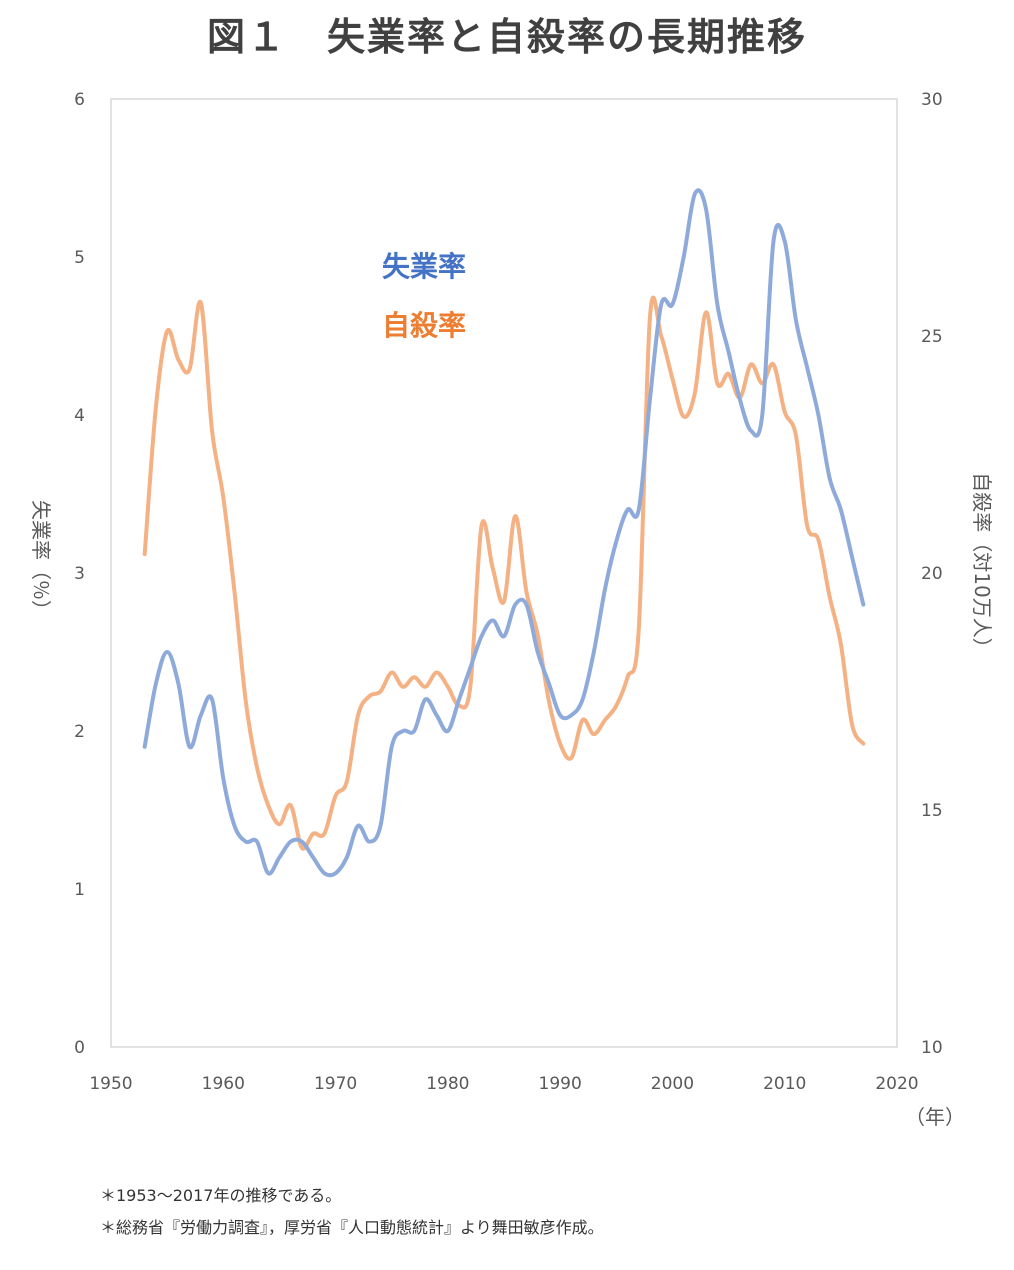 The width and height of the screenshot is (1014, 1270). What do you see at coordinates (932, 337) in the screenshot?
I see `y-right-tick-label: 25` at bounding box center [932, 337].